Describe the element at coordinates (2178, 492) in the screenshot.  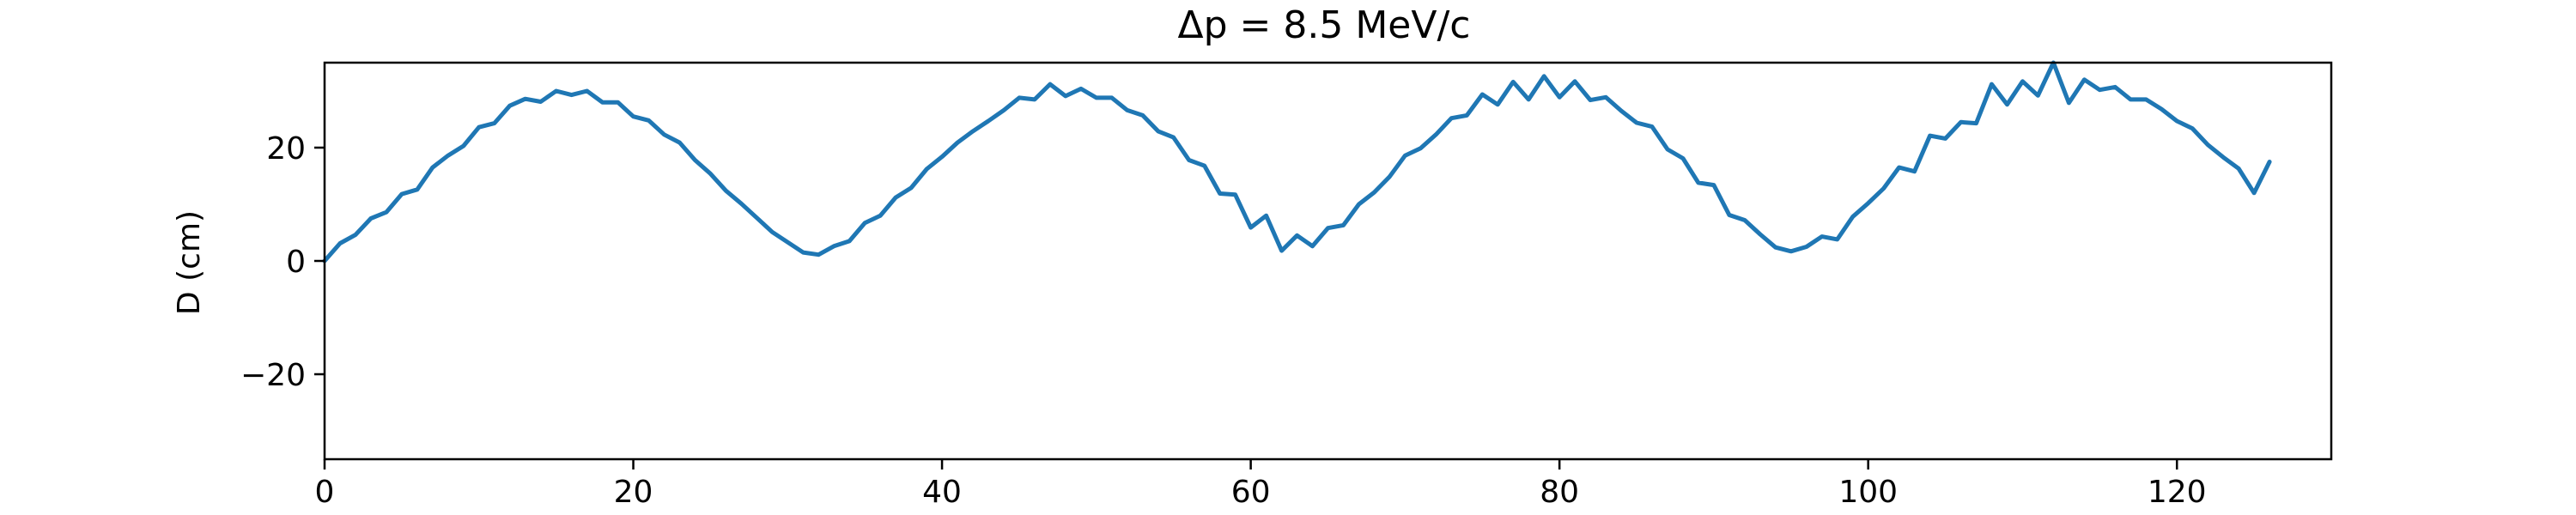
I see `x-tick-label: 120` at that location.